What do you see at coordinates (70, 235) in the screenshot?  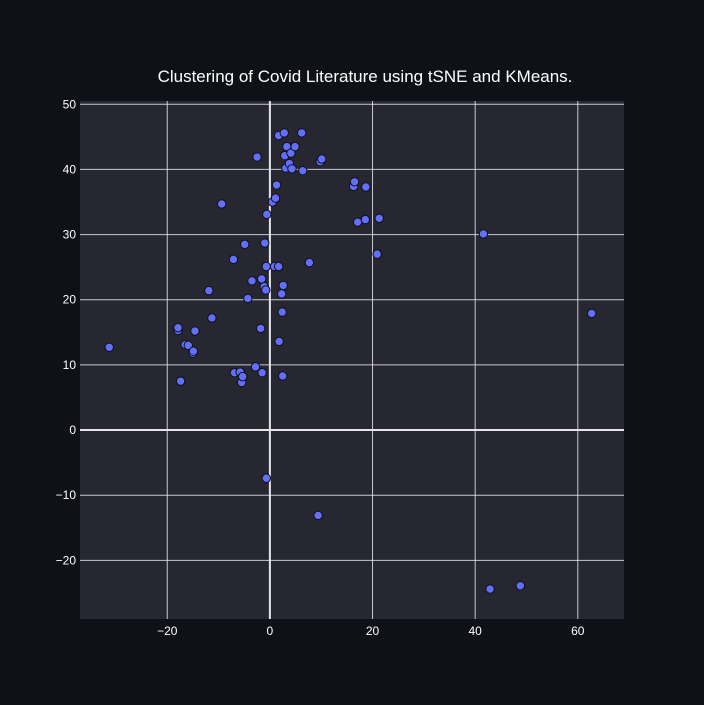 I see `y-tick-label: 30` at bounding box center [70, 235].